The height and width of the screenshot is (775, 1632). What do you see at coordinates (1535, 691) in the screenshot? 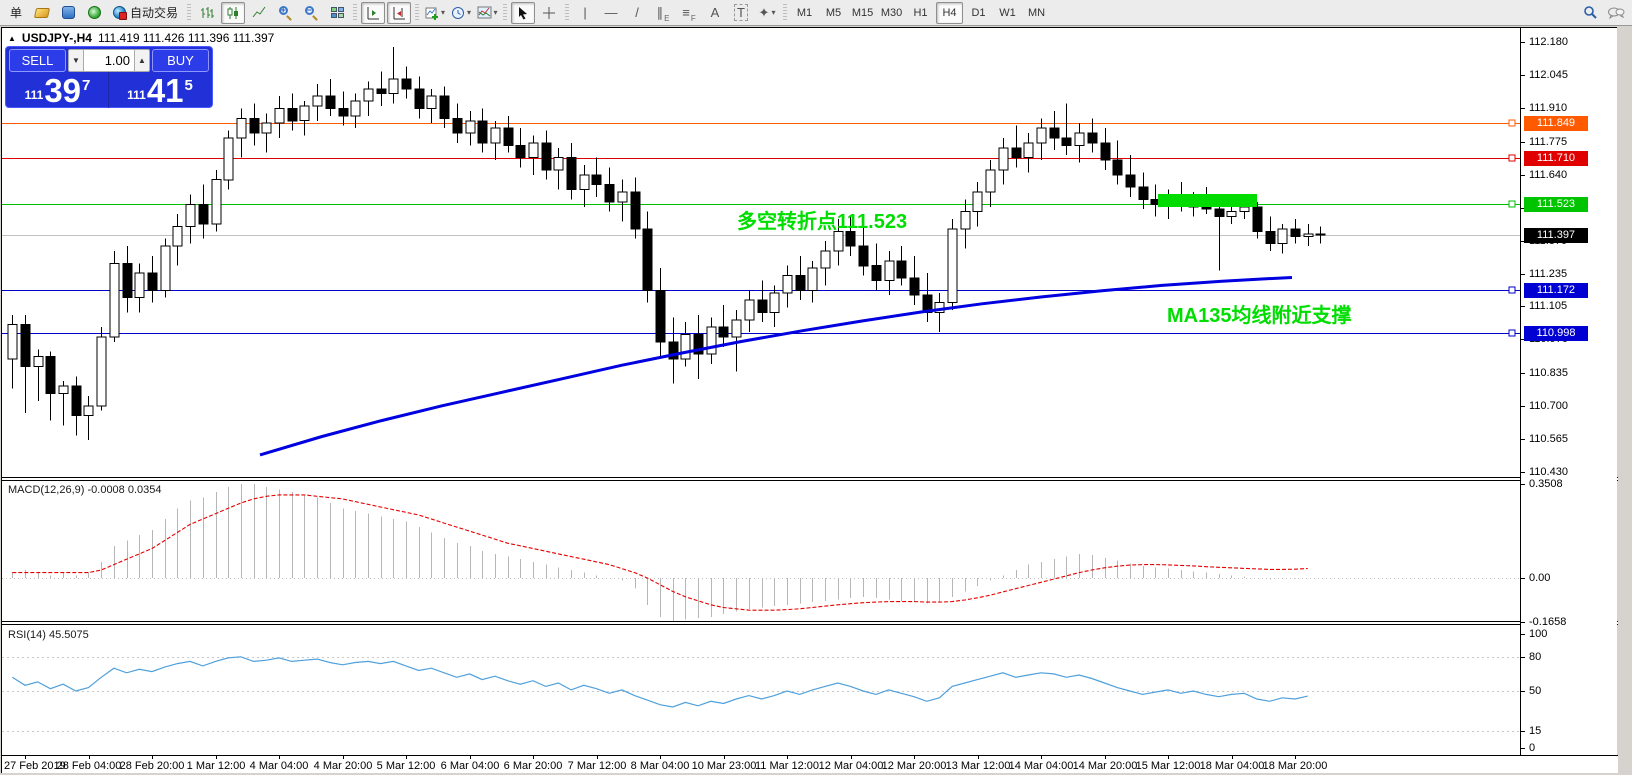
I see `rsi-tick-label: 50` at bounding box center [1535, 691].